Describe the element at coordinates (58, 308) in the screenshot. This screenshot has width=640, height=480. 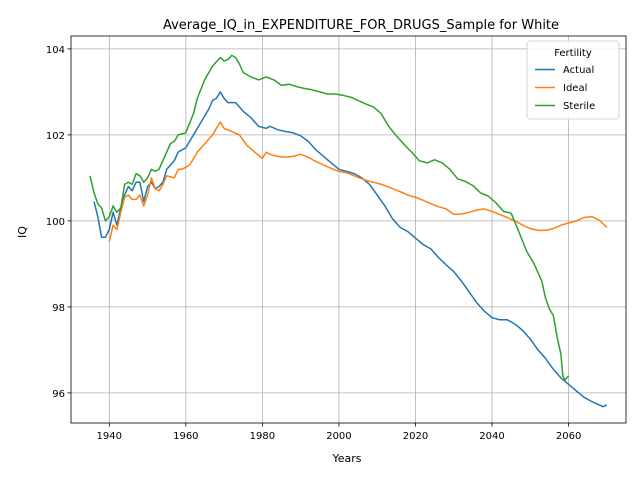
I see `y-tick-label: 98` at that location.